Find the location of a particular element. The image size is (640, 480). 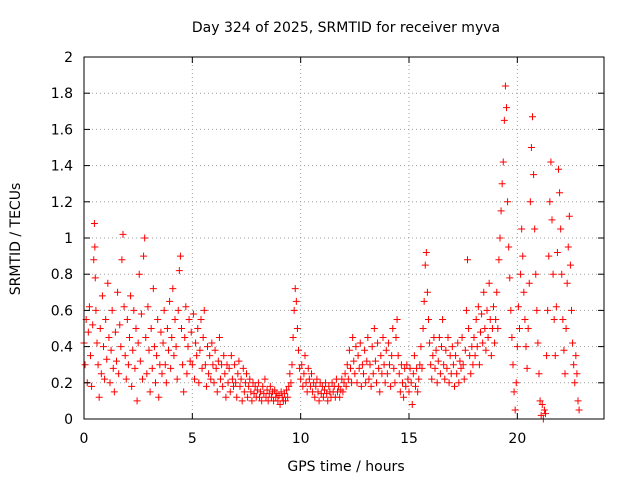

y-tick-label: 1 is located at coordinates (68, 239).